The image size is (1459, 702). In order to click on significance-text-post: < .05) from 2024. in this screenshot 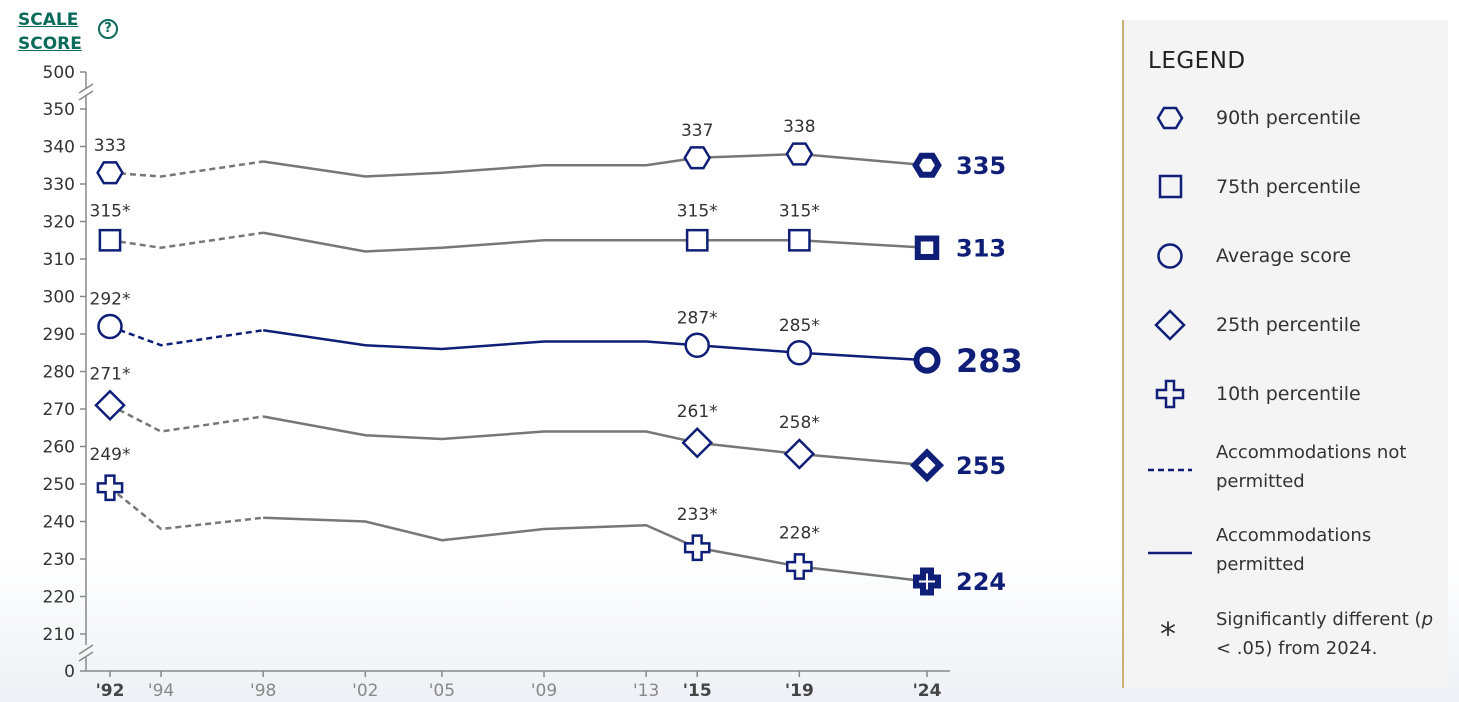, I will do `click(1297, 648)`.